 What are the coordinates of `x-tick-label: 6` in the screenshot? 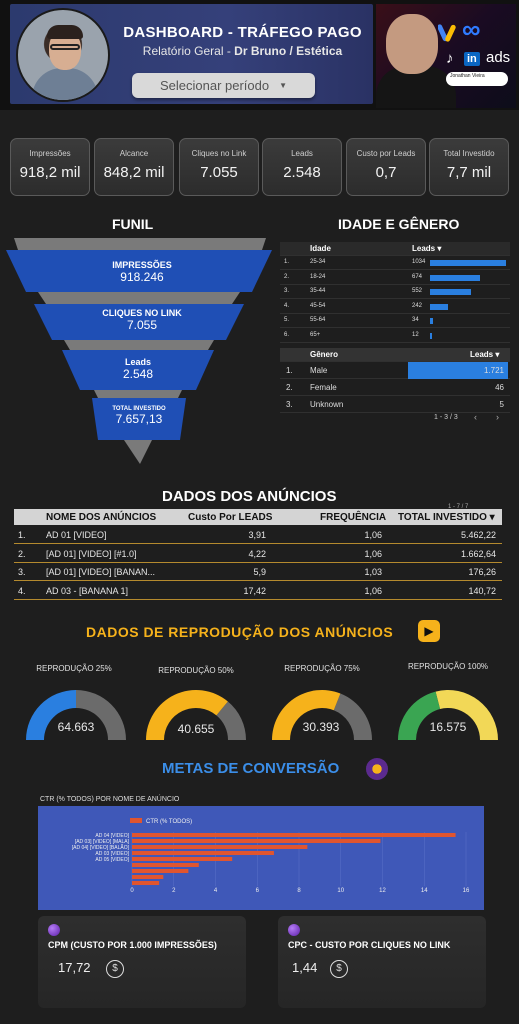 It's located at (258, 891).